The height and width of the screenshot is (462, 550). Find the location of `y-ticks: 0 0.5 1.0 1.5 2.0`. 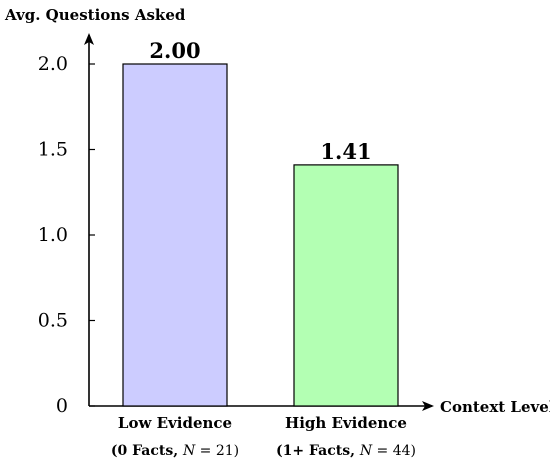

y-ticks: 0 0.5 1.0 1.5 2.0 is located at coordinates (66, 235).